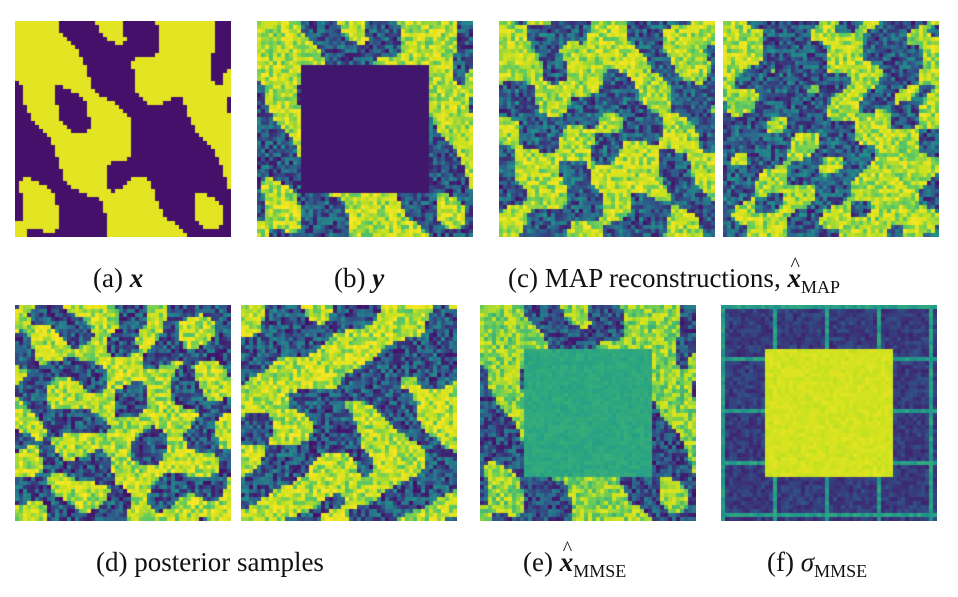  Describe the element at coordinates (123, 413) in the screenshot. I see `panel-d-posterior-sample-1-image` at that location.